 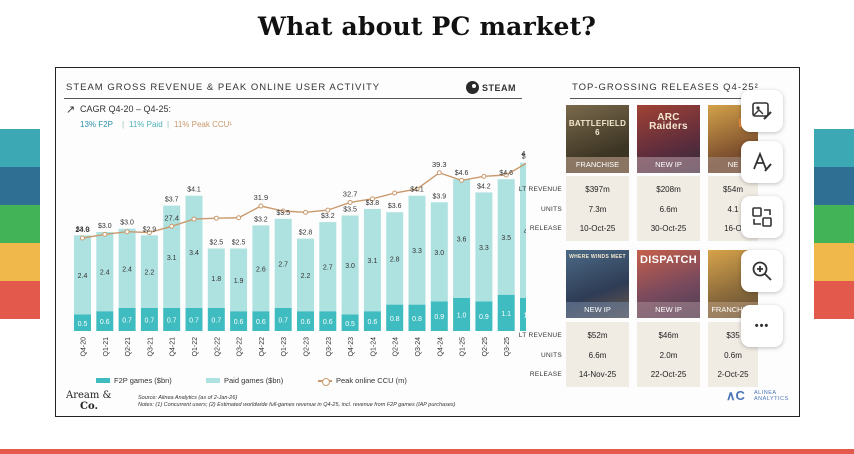 I want to click on trend-up-icon: ↗, so click(x=71, y=110).